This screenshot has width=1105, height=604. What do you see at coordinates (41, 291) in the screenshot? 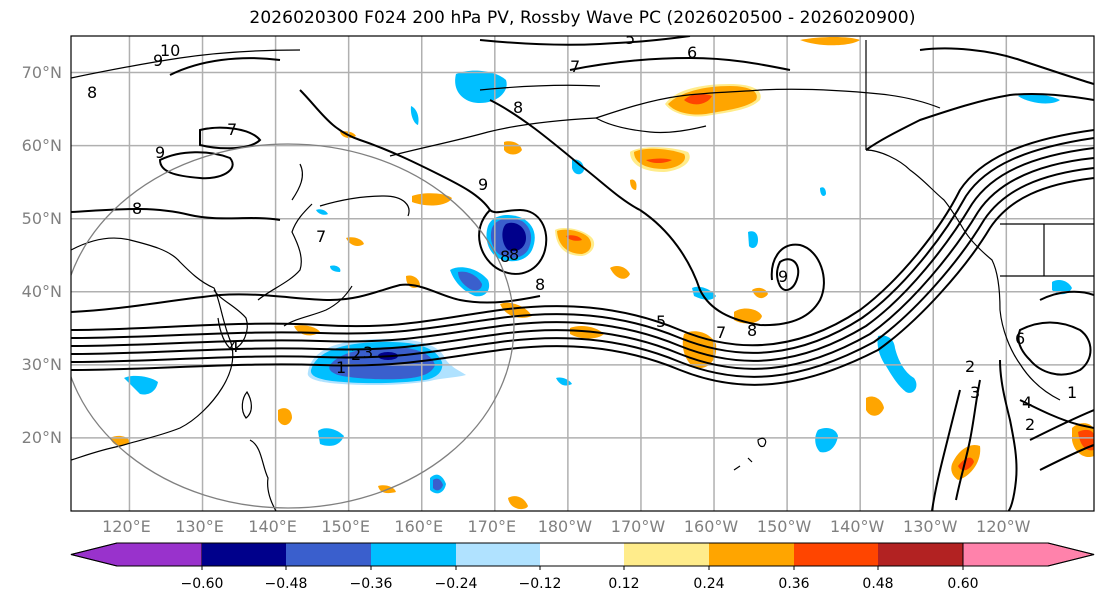
I see `latitude-label: 40°N` at bounding box center [41, 291].